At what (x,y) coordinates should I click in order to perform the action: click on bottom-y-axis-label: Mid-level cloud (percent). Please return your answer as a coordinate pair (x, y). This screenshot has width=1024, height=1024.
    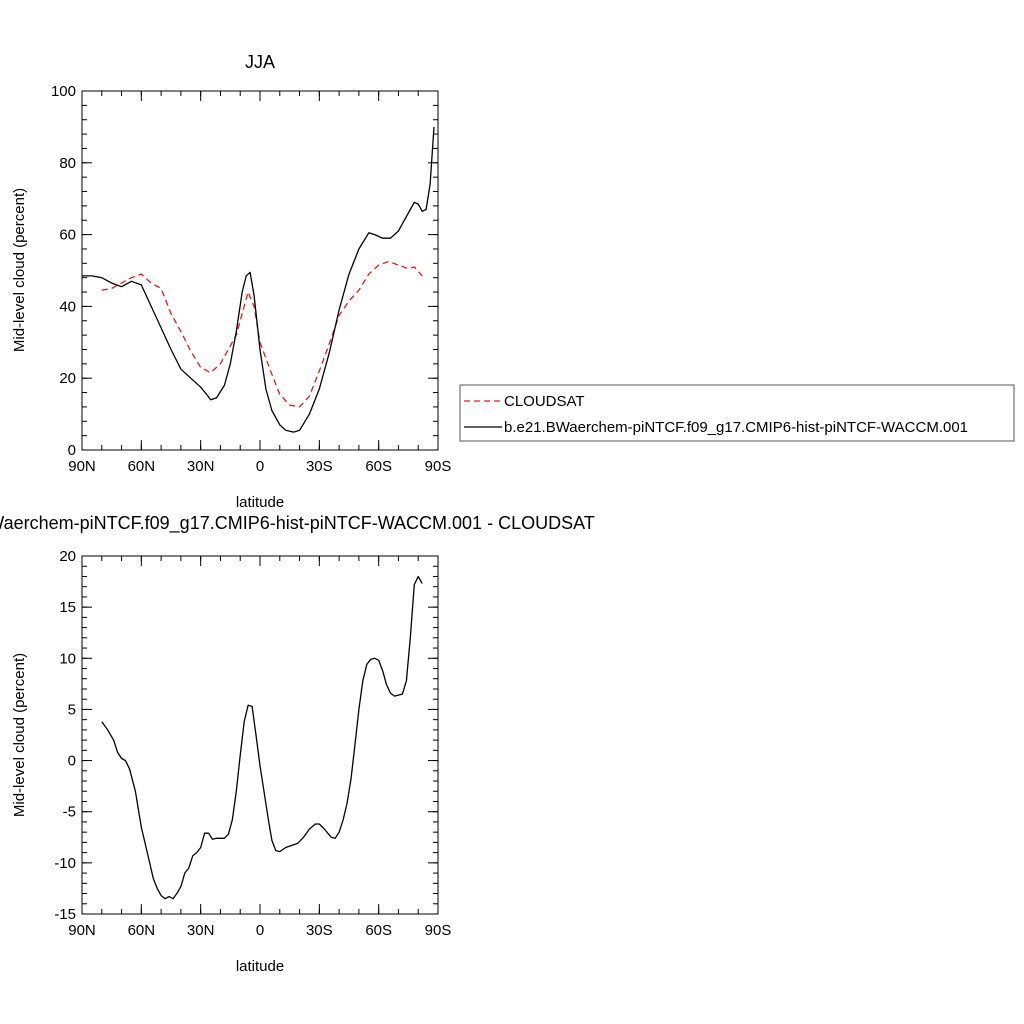
    Looking at the image, I should click on (19, 735).